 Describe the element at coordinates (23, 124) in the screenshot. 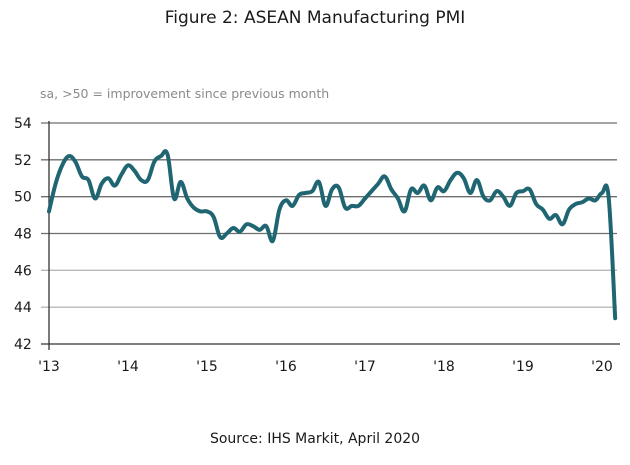

I see `y-tick-label: 54` at that location.